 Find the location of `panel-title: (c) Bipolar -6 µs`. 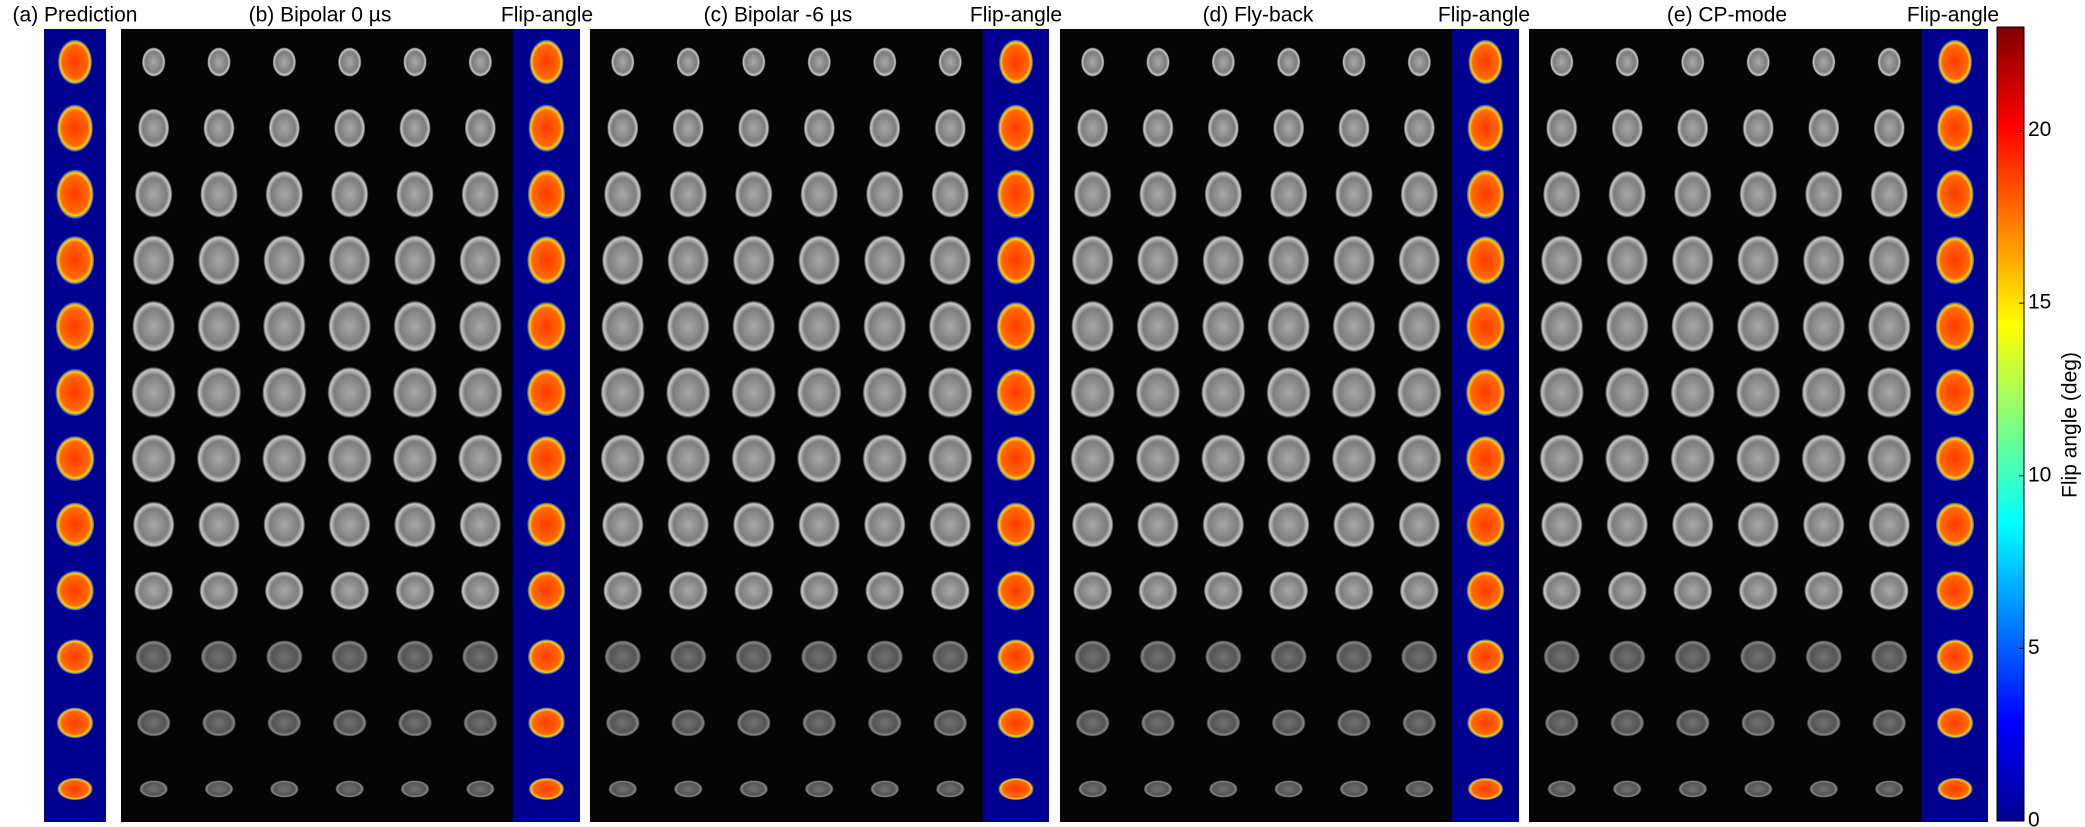

panel-title: (c) Bipolar -6 µs is located at coordinates (778, 15).